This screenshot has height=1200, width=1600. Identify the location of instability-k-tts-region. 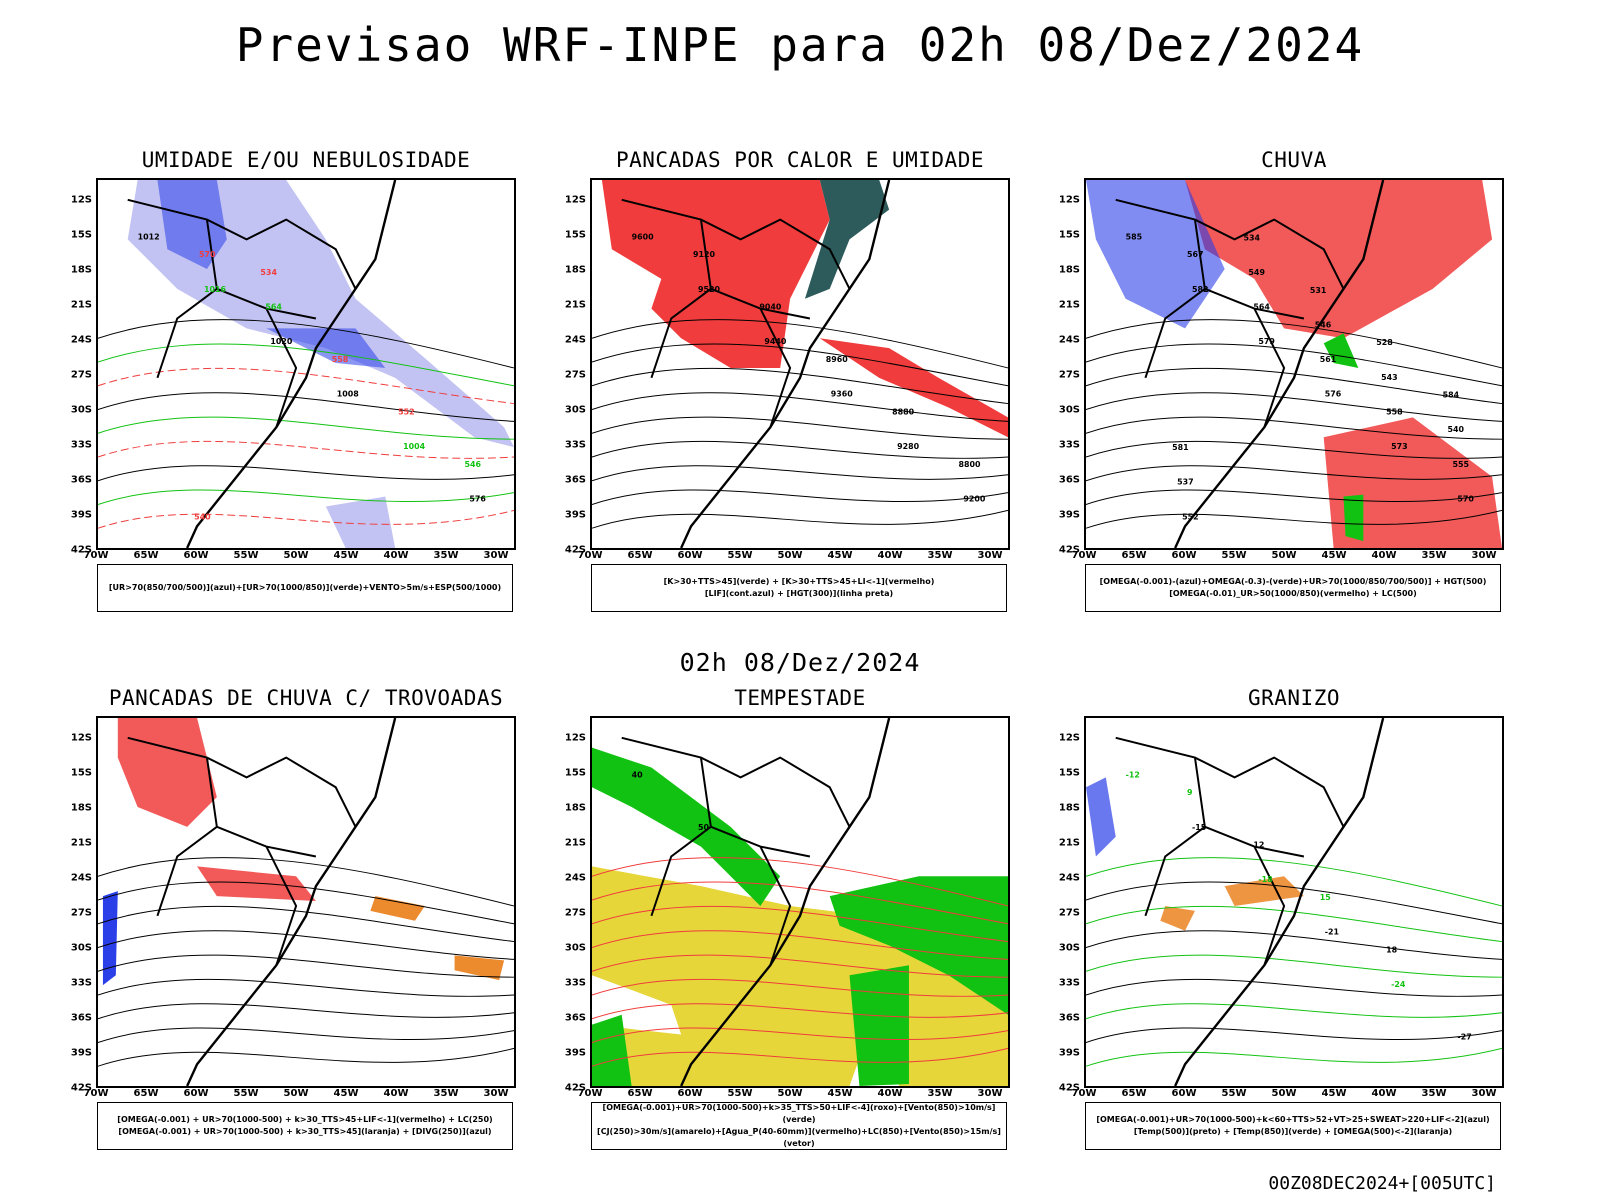
(847, 239).